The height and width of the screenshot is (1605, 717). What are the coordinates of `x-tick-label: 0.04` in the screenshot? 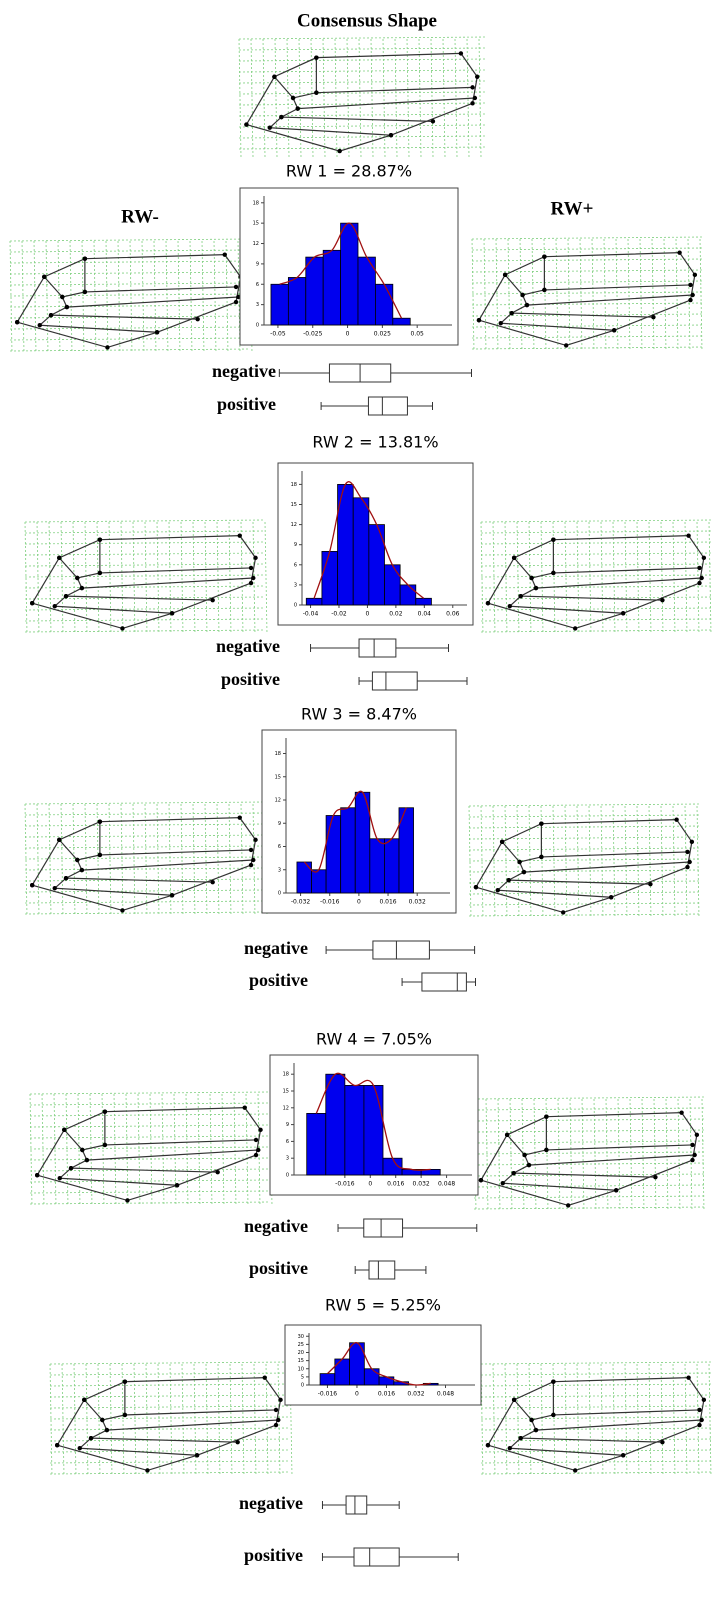 It's located at (425, 614).